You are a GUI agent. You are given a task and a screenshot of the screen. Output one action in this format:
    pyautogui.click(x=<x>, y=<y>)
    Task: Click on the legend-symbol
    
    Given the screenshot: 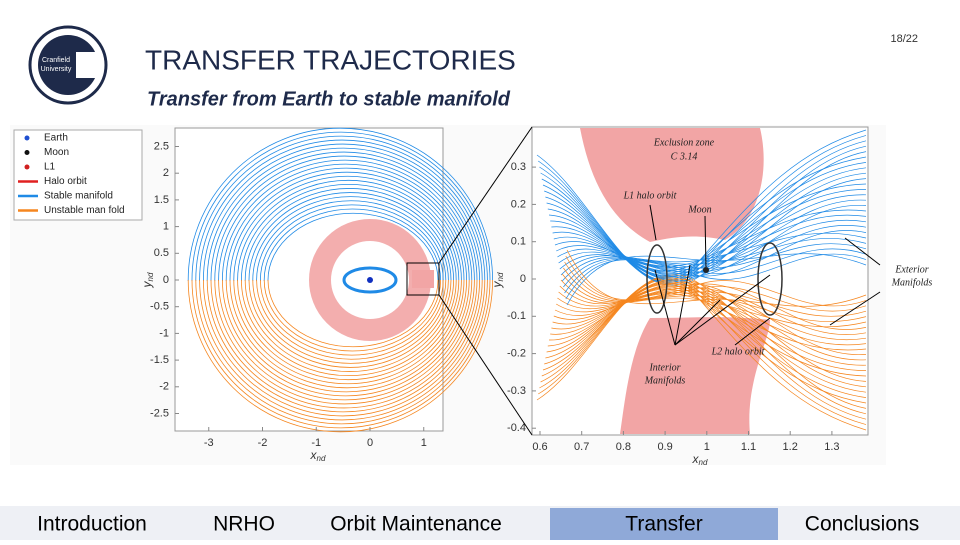 What is the action you would take?
    pyautogui.click(x=27, y=167)
    